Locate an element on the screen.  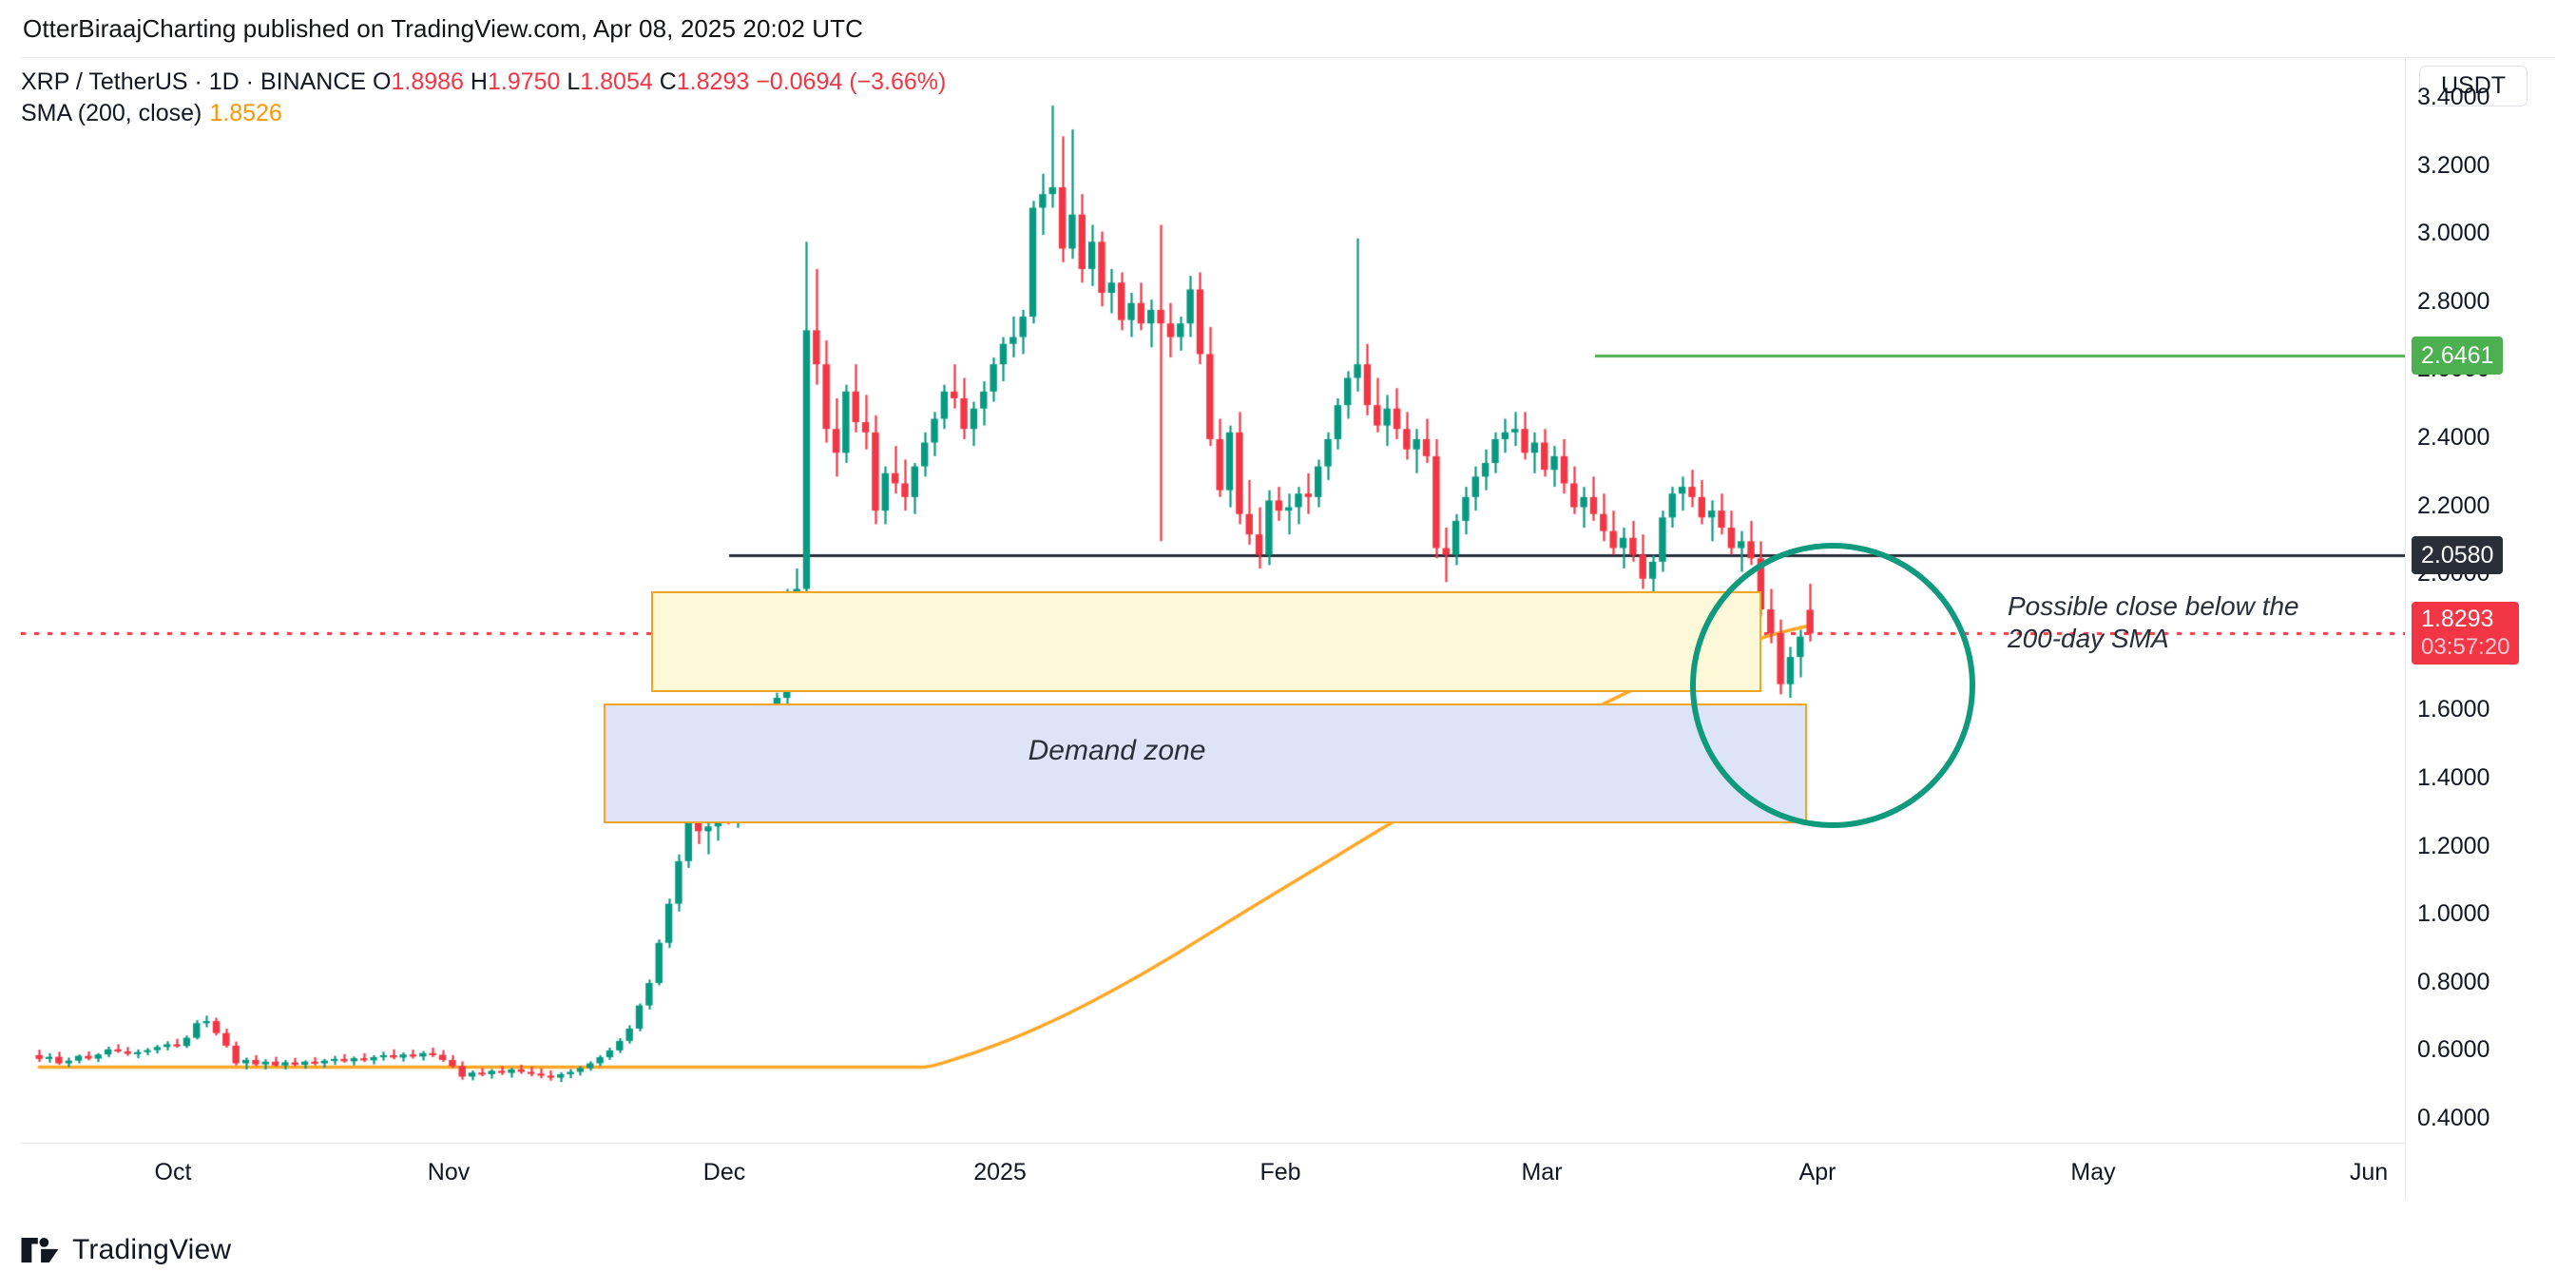
currency-badge: USDT is located at coordinates (2473, 86).